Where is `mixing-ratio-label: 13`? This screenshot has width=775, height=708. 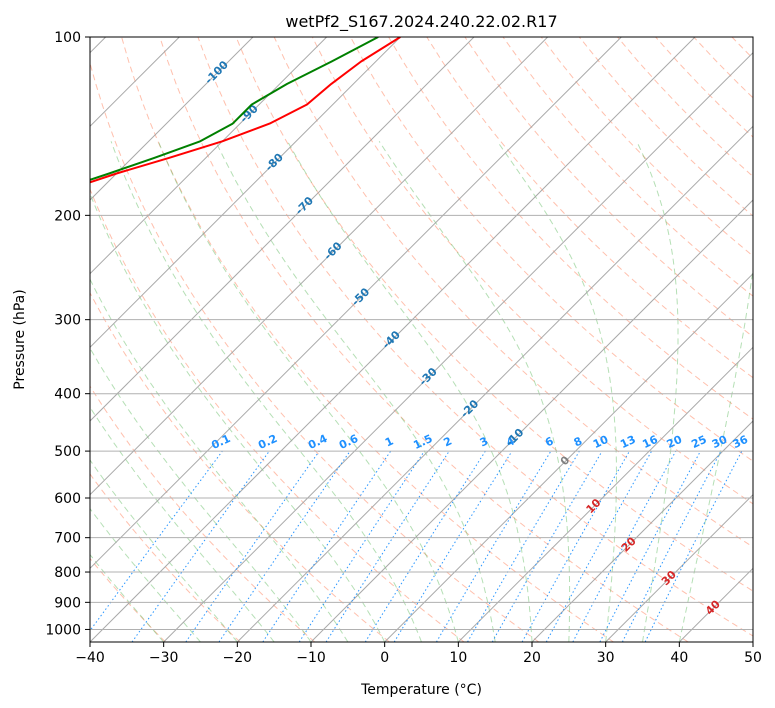 mixing-ratio-label: 13 is located at coordinates (627, 442).